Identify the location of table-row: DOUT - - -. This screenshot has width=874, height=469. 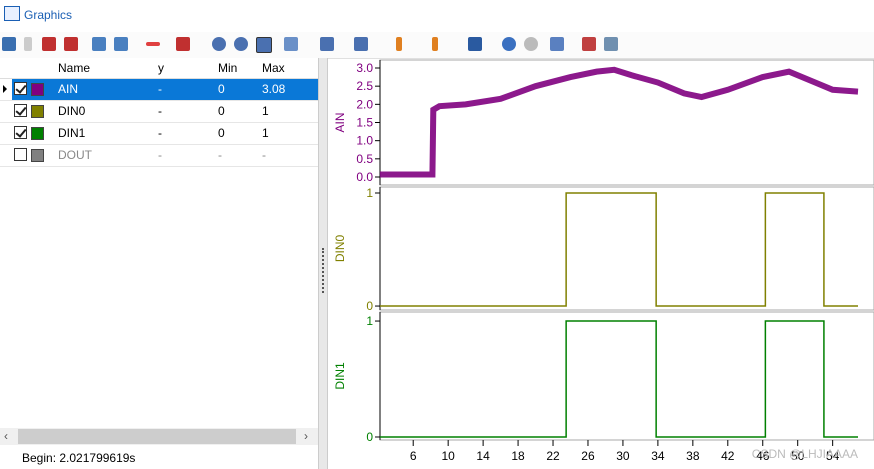
(159, 156).